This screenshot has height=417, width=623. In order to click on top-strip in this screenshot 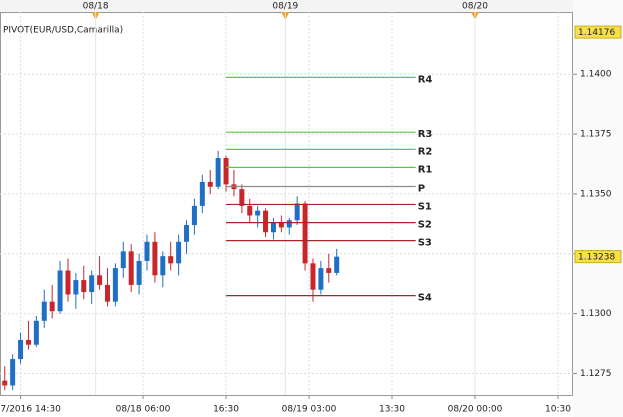, I will do `click(286, 6)`.